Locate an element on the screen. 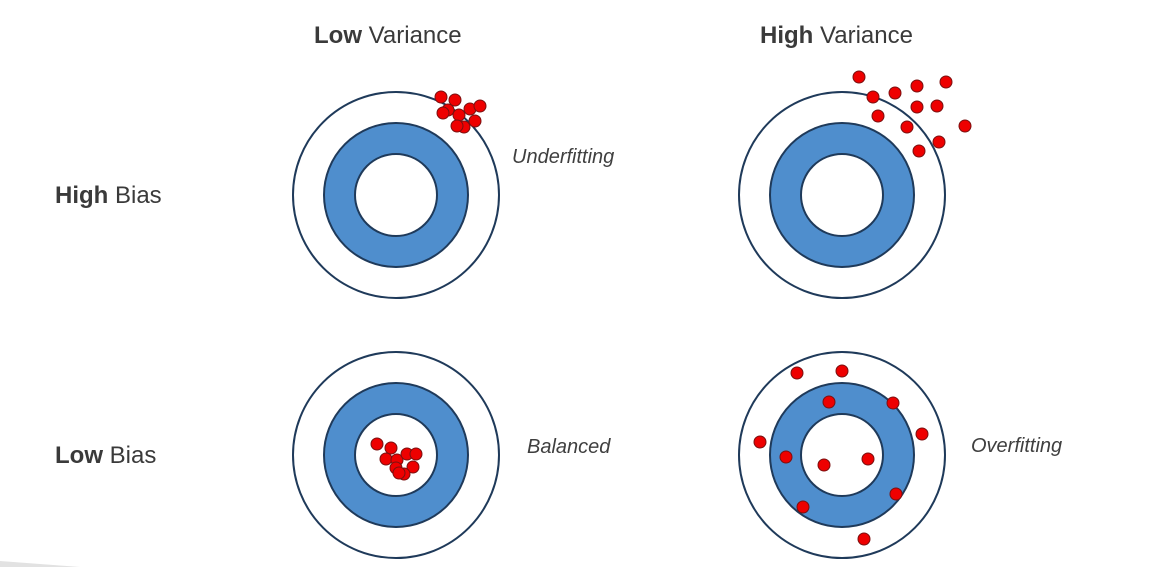 This screenshot has height=567, width=1168. row-header-strong: High is located at coordinates (82, 195).